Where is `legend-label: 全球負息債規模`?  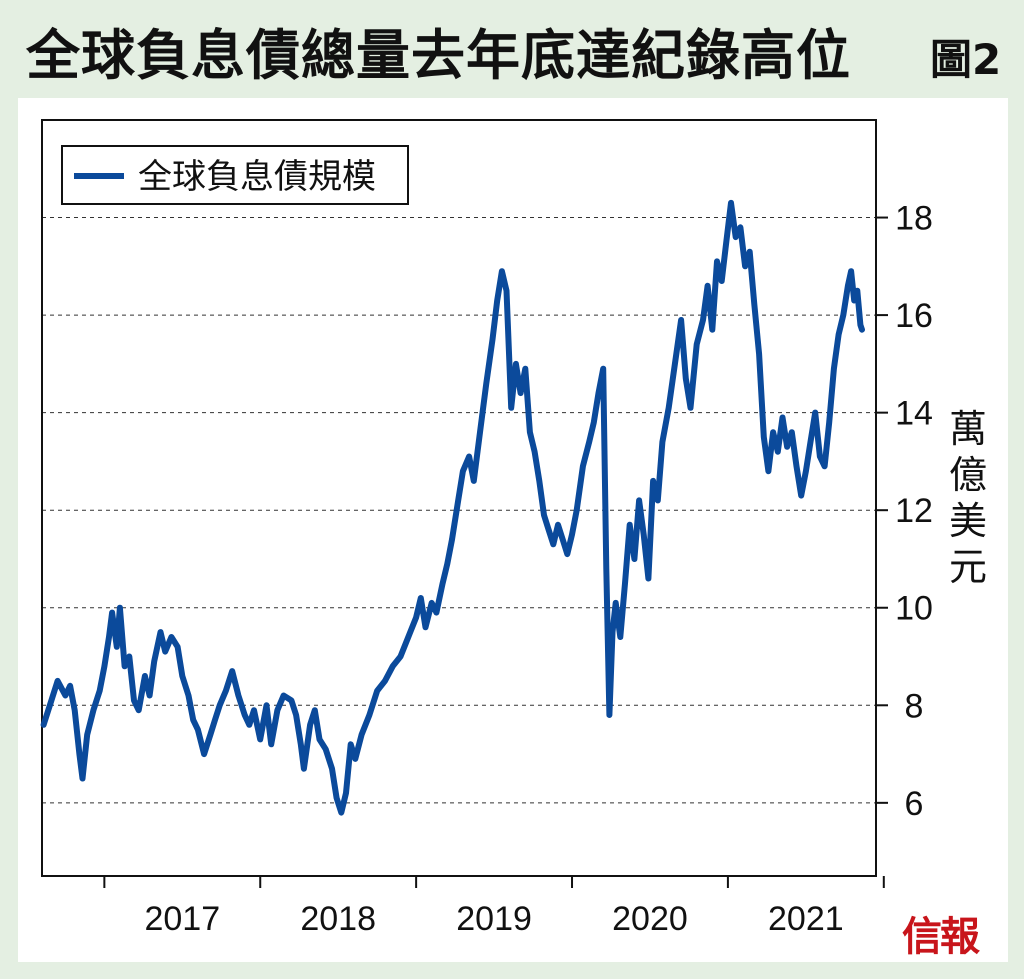 legend-label: 全球負息債規模 is located at coordinates (257, 177).